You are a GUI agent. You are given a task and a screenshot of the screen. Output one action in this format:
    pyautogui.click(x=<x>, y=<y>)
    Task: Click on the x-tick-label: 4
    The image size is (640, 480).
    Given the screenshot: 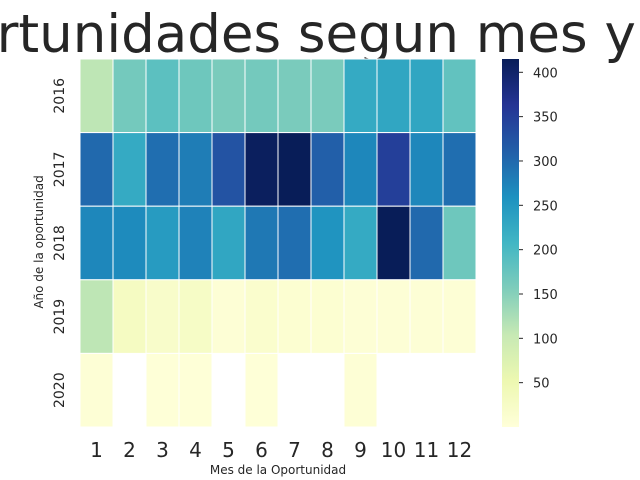 What is the action you would take?
    pyautogui.click(x=195, y=450)
    